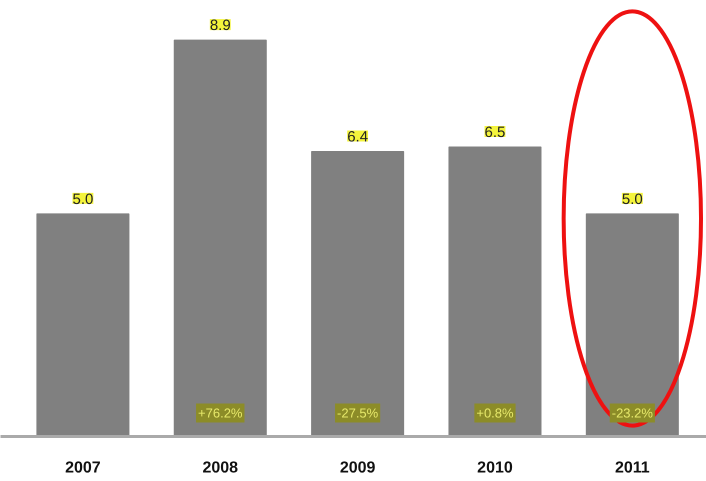 This screenshot has height=481, width=706. What do you see at coordinates (495, 468) in the screenshot?
I see `x-tick-label: 2010` at bounding box center [495, 468].